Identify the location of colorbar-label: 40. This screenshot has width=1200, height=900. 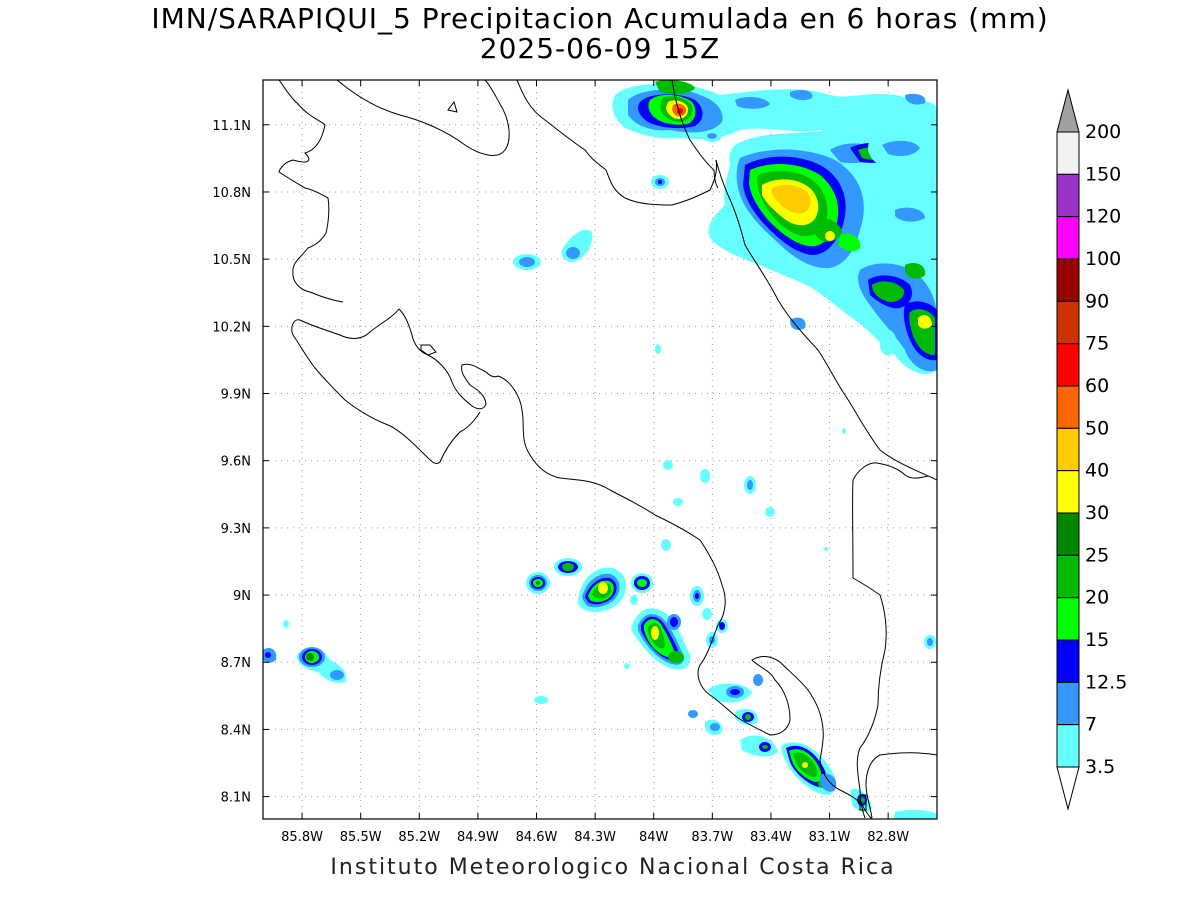
(1097, 471).